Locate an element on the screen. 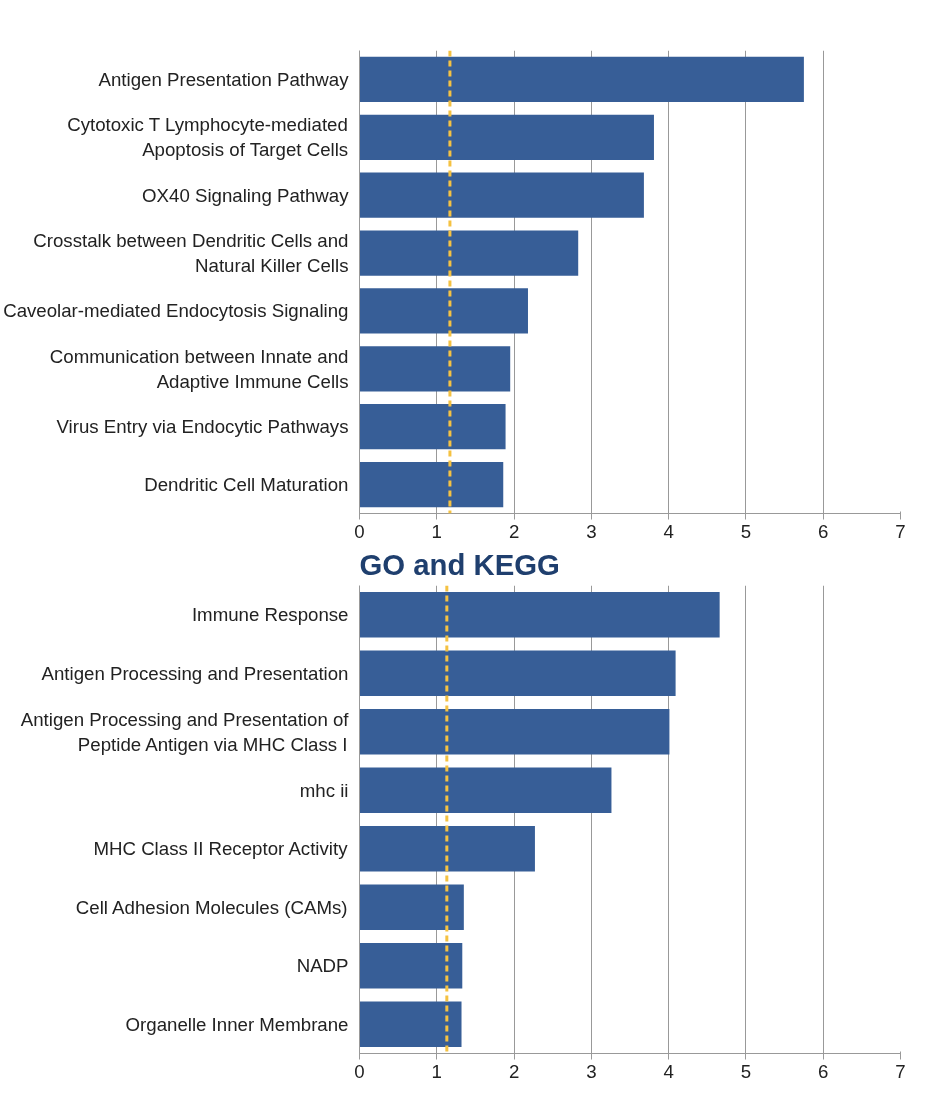 The width and height of the screenshot is (941, 1102). y-tick-label: Communication between Innate and Adaptive Immune Cells is located at coordinates (199, 368).